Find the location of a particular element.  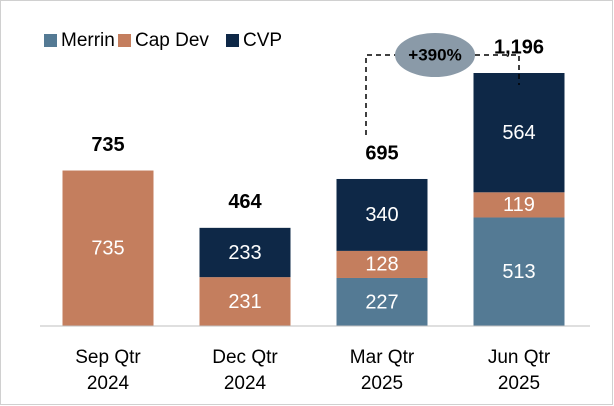

segment-label: 340 is located at coordinates (381, 215).